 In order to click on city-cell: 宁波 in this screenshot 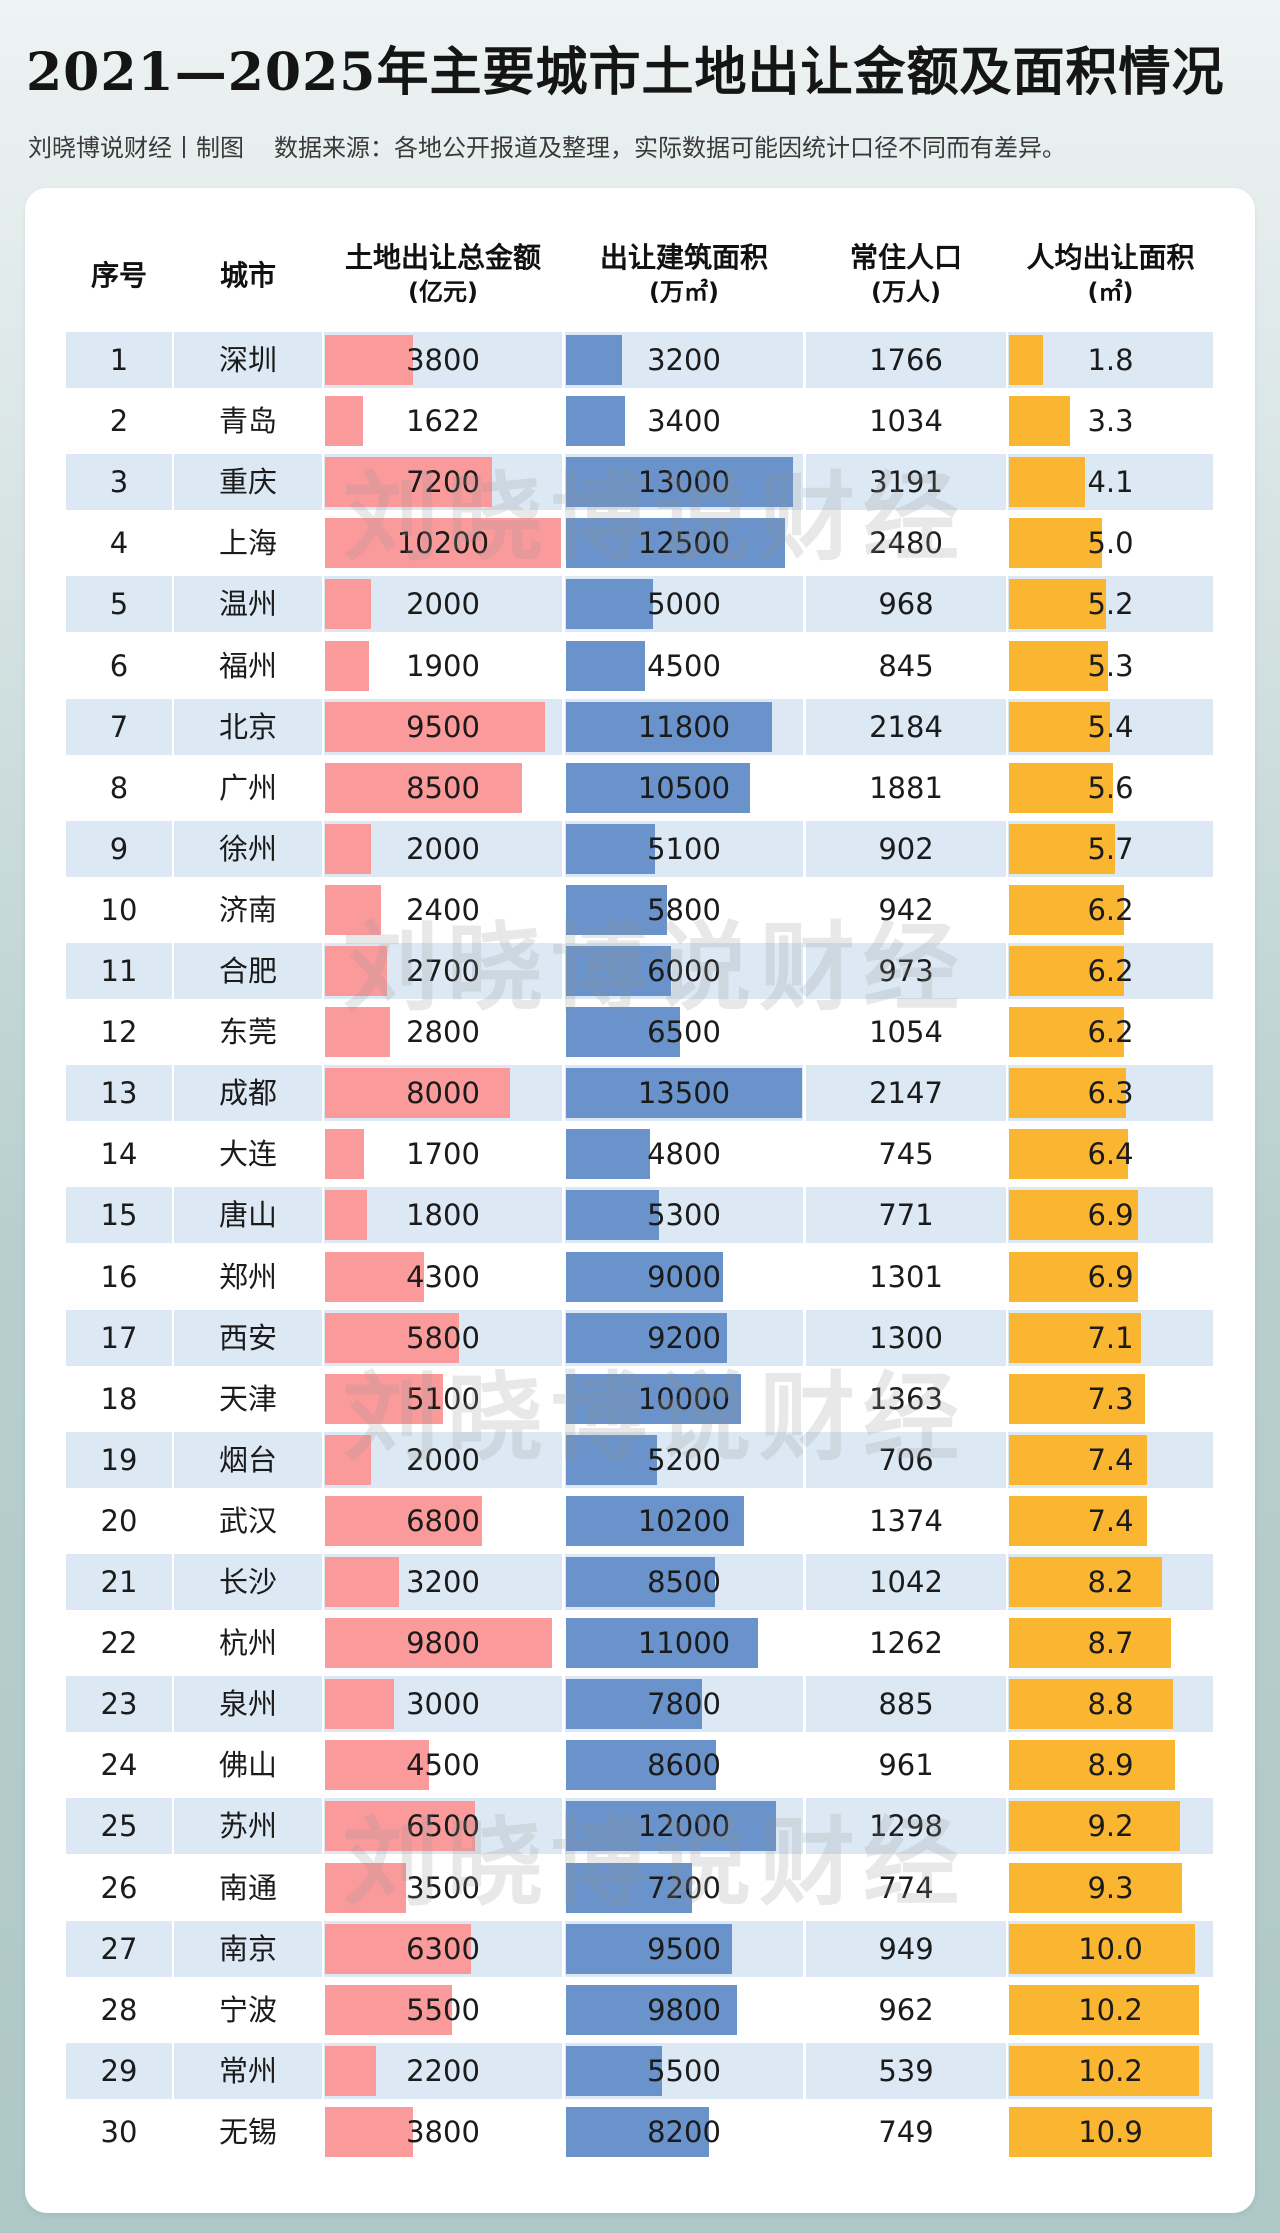, I will do `click(247, 2009)`.